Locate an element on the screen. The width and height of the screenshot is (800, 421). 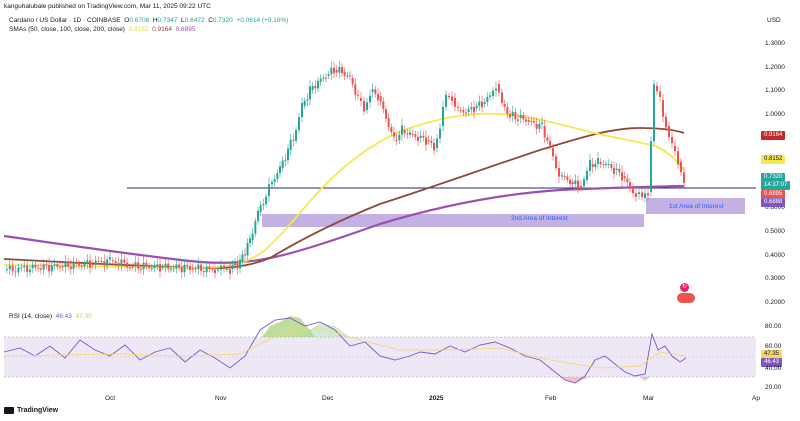
second-area-zone is located at coordinates (453, 220).